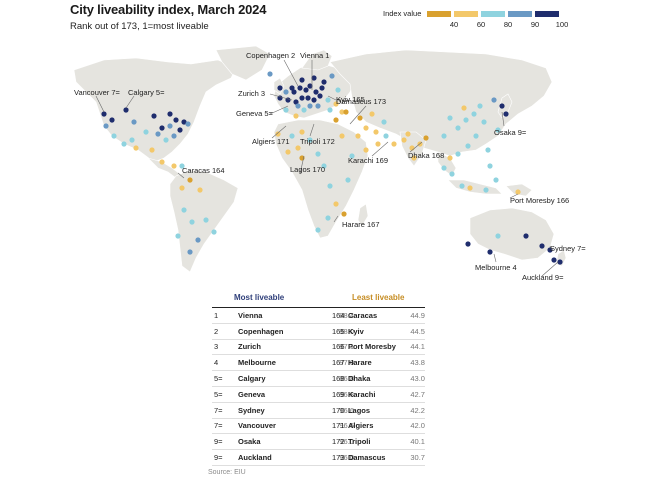  Describe the element at coordinates (155, 110) in the screenshot. I see `north-america-landmass` at that location.